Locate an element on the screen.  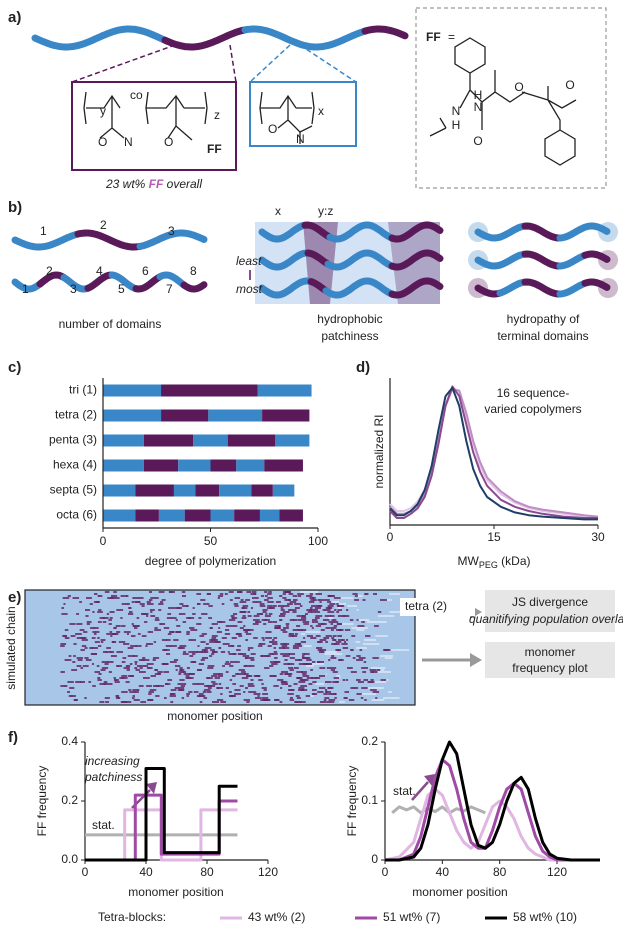
domain-number: 2 is located at coordinates (103, 225).